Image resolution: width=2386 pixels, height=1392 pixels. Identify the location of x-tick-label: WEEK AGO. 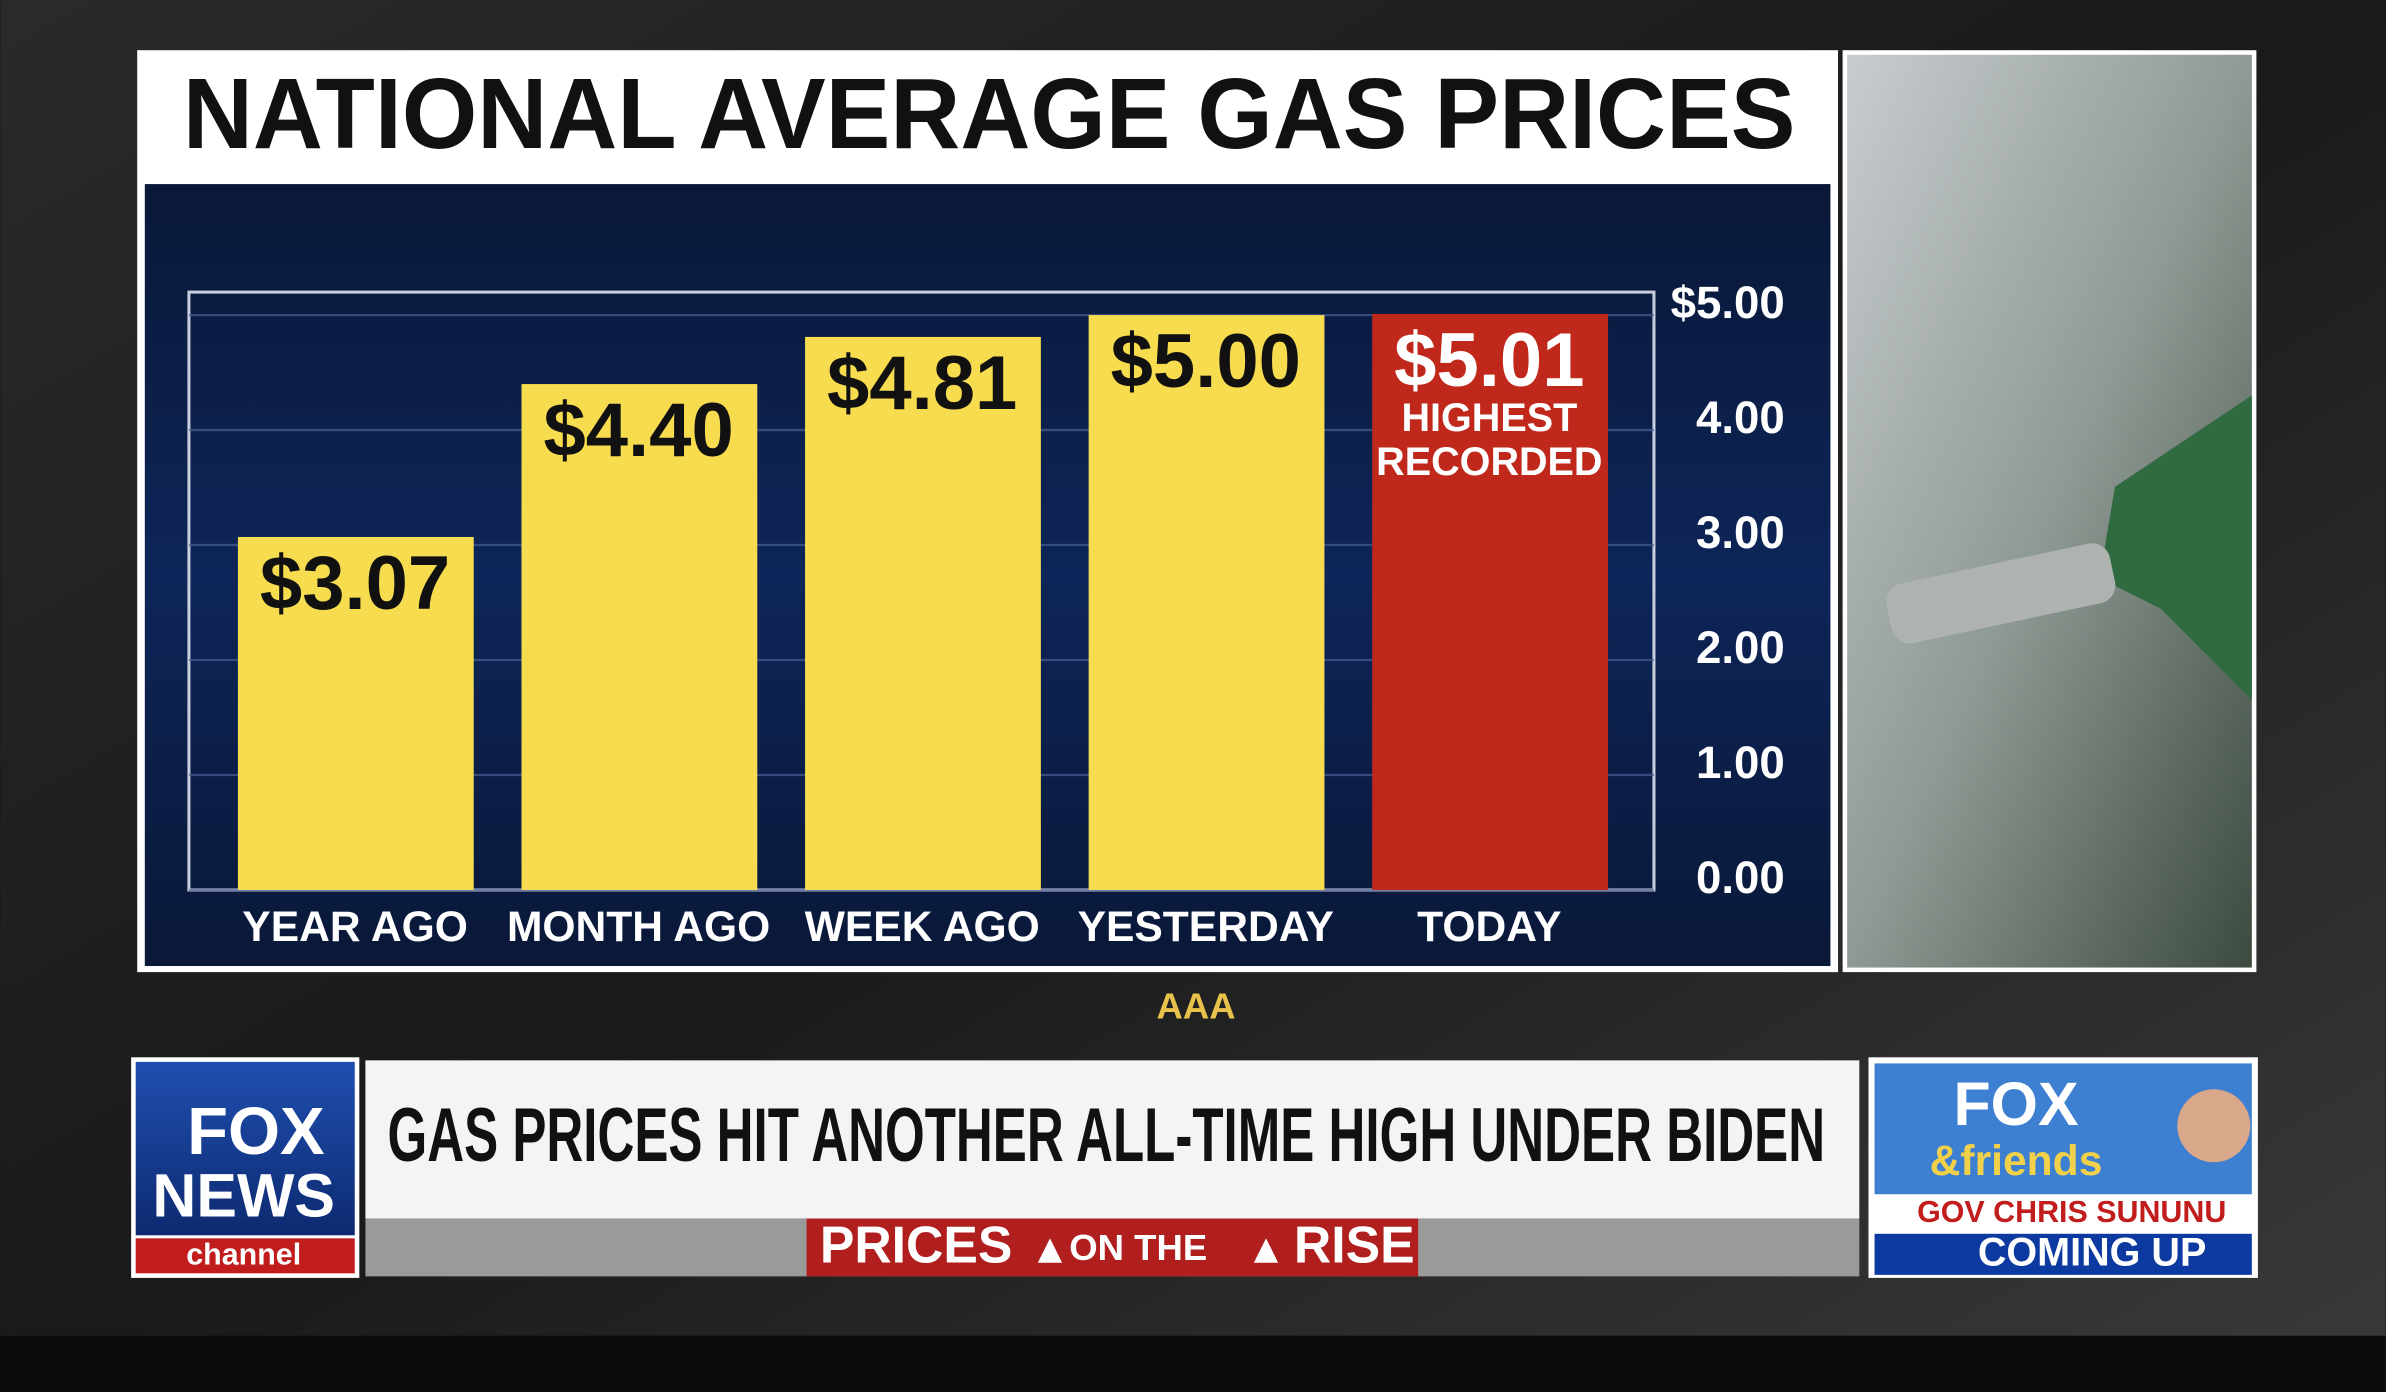
(922, 927).